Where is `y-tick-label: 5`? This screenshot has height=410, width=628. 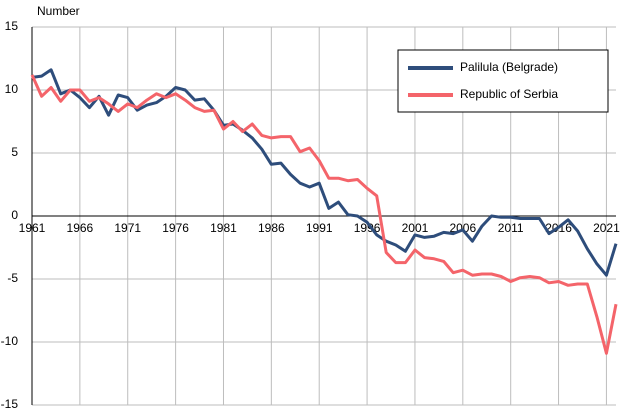
y-tick-label: 5 is located at coordinates (14, 152).